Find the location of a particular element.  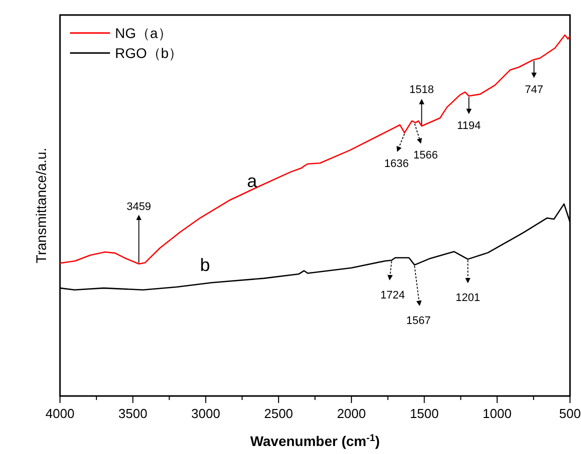

annotation: 1518 is located at coordinates (421, 90).